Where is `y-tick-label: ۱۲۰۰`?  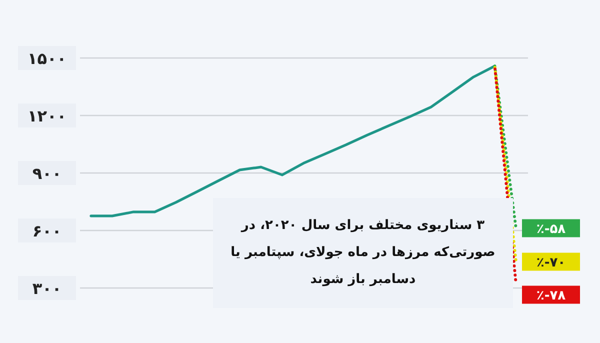 y-tick-label: ۱۲۰۰ is located at coordinates (47, 116).